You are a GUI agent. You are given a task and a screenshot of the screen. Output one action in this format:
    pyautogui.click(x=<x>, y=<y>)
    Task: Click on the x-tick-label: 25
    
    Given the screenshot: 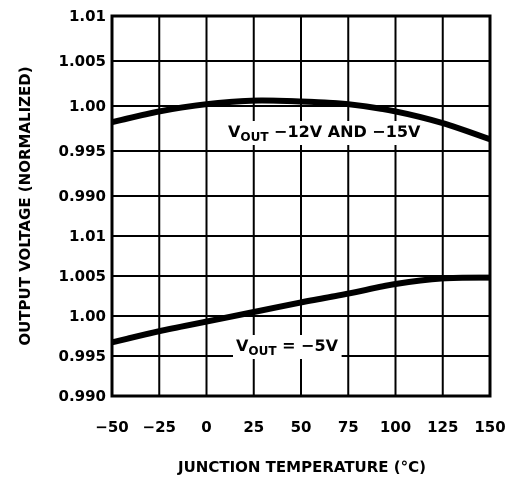 What is the action you would take?
    pyautogui.click(x=253, y=427)
    